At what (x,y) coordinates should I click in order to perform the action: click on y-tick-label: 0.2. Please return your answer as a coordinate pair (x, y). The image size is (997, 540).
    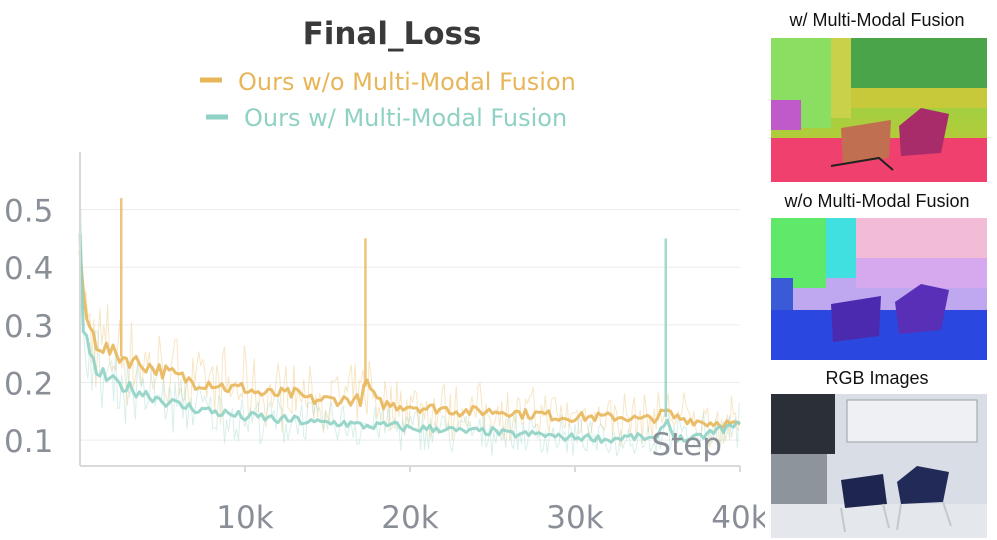
    Looking at the image, I should click on (28, 384).